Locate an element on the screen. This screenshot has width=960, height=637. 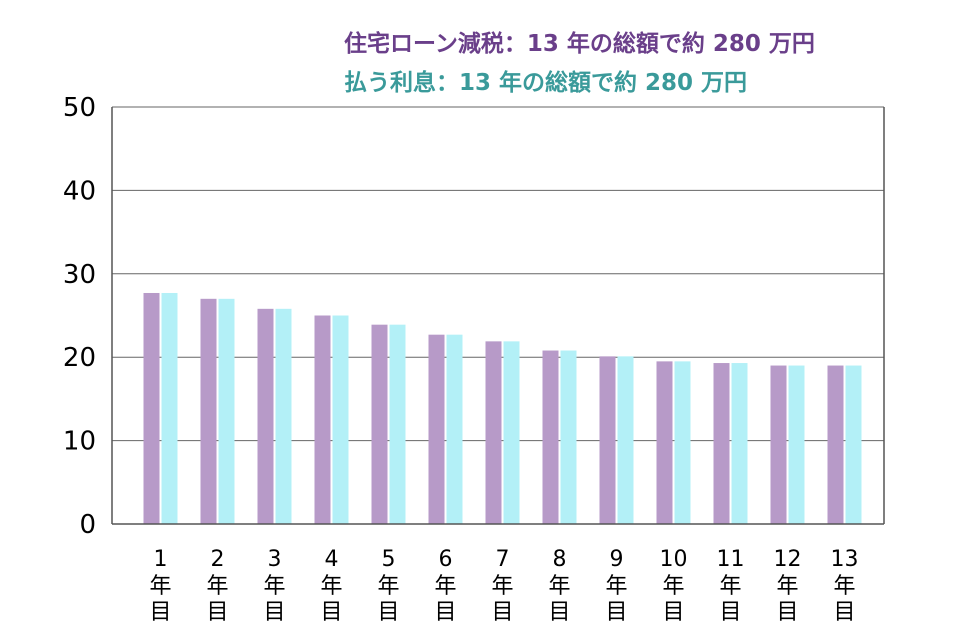
x-tick-label-5: 5年目 is located at coordinates (388, 586).